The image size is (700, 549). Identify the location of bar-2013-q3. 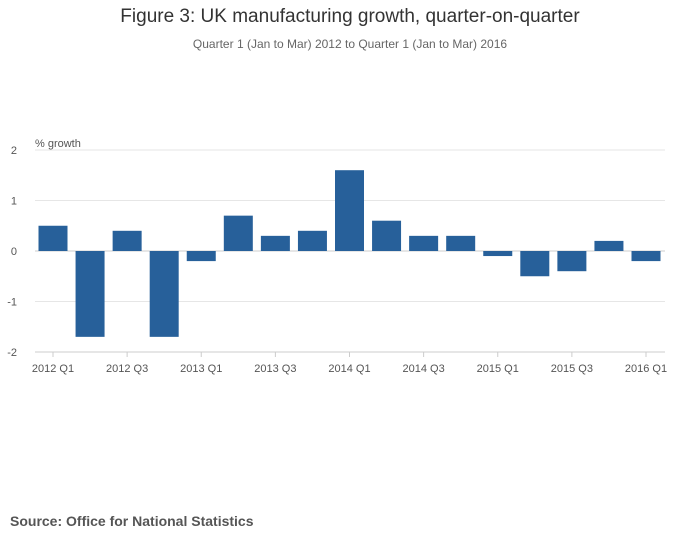
(275, 243).